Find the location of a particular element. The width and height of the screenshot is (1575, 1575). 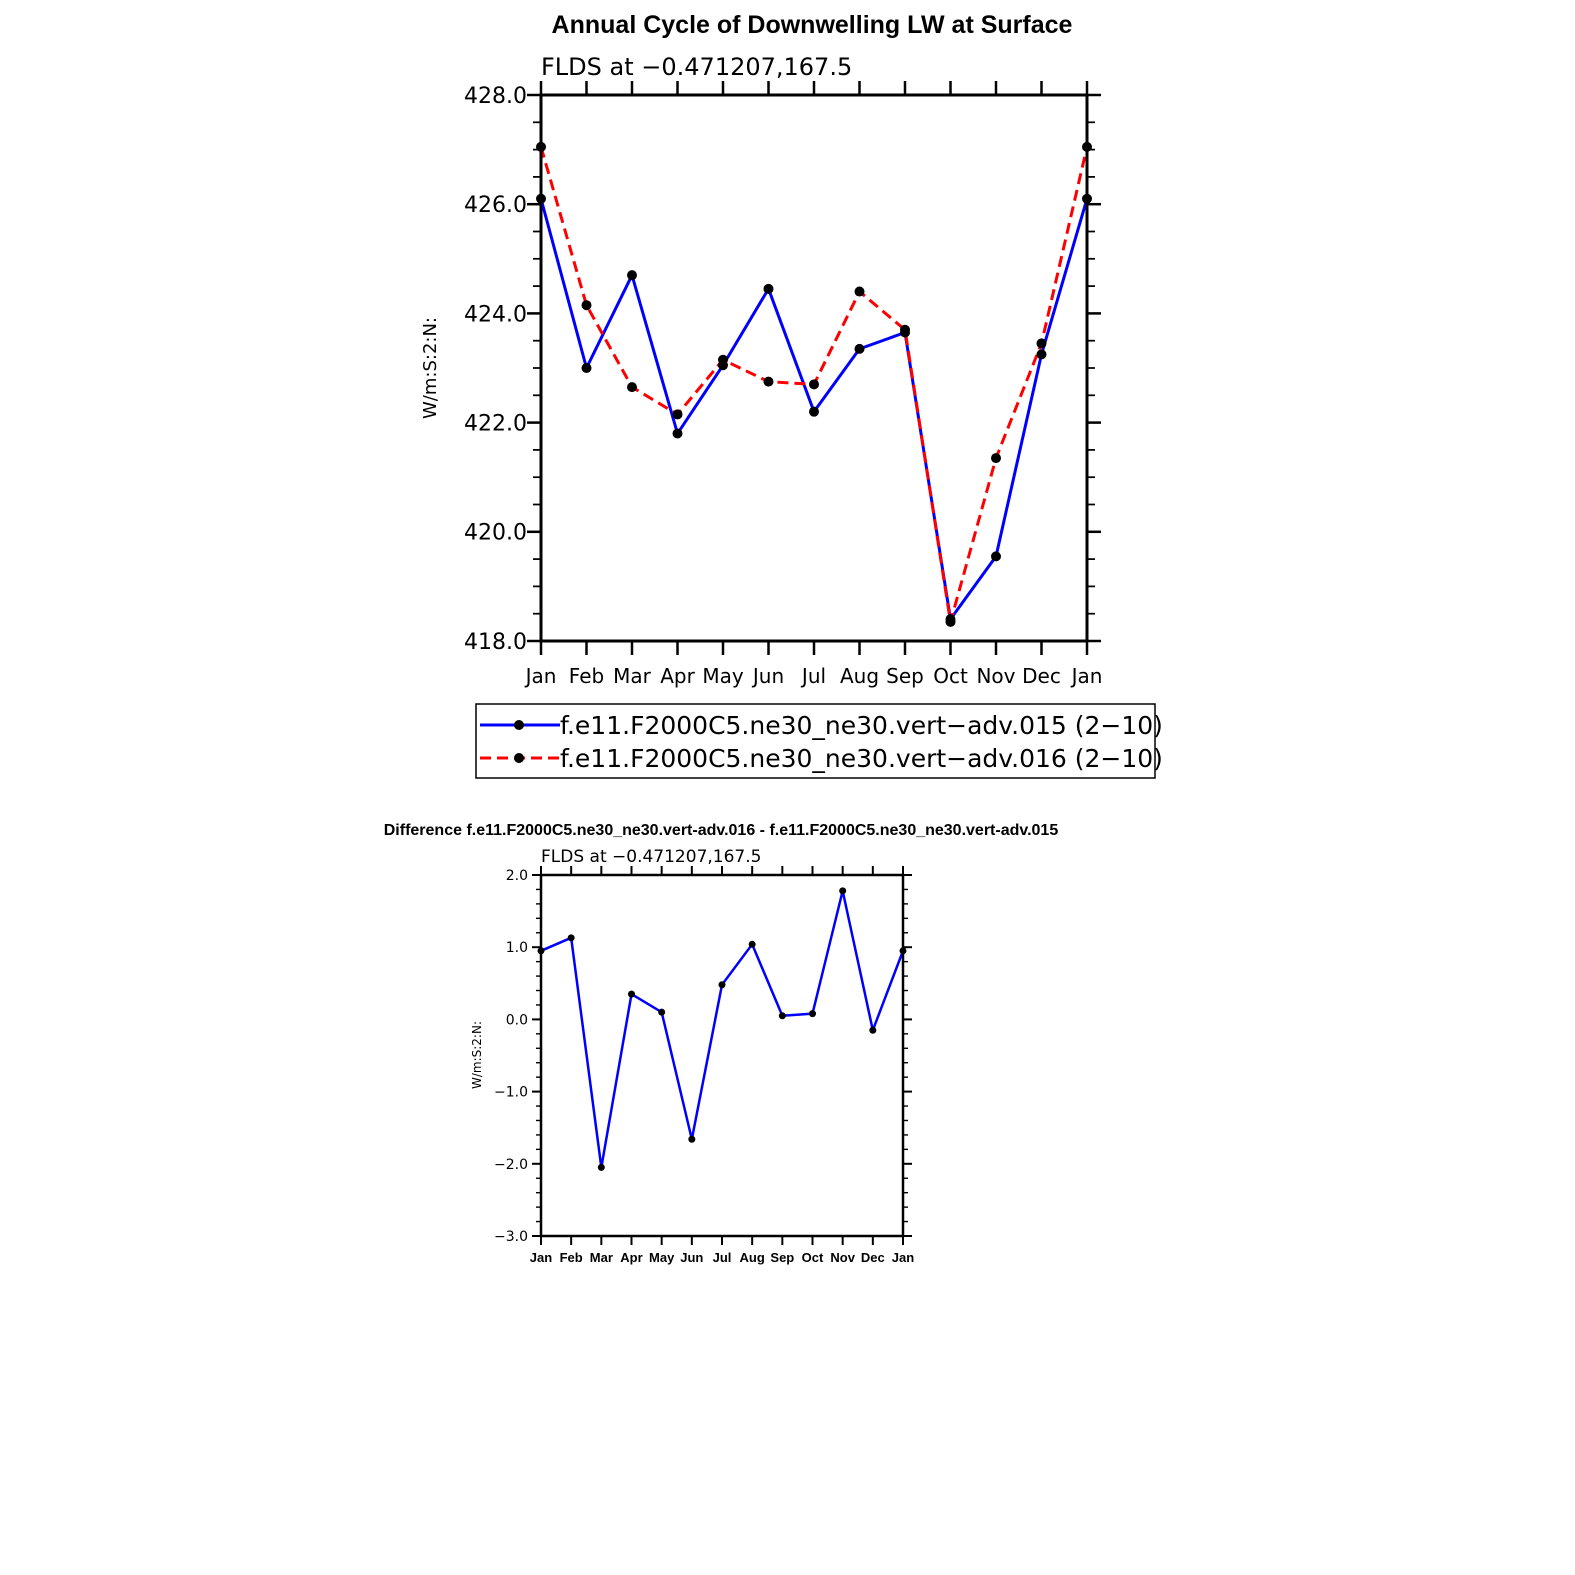

difference-y-axis-label: W/m:S:2:N: is located at coordinates (477, 1055).